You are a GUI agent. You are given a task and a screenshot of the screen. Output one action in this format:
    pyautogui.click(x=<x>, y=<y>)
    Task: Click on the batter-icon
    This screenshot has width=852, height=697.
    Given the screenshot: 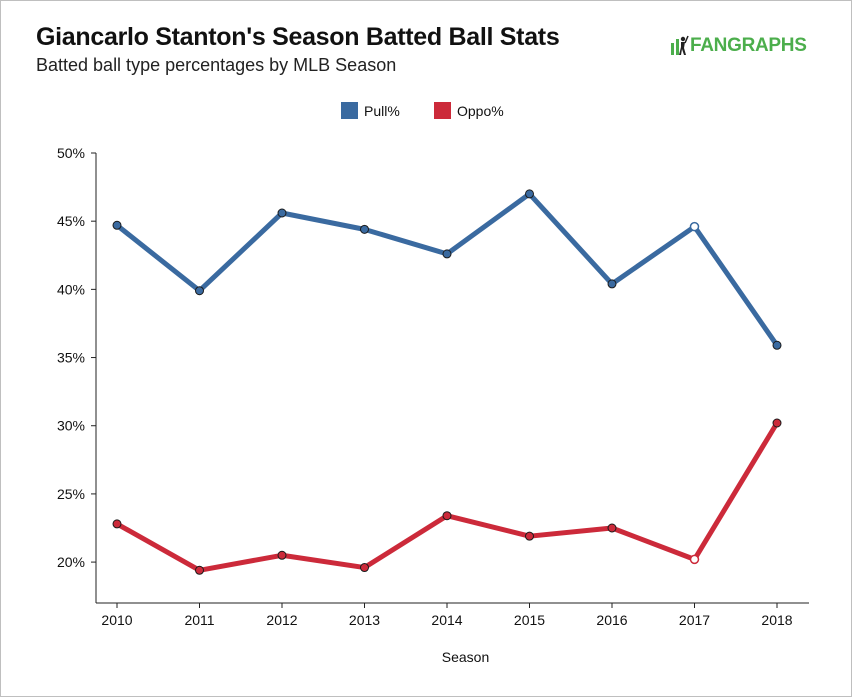 What is the action you would take?
    pyautogui.click(x=680, y=45)
    